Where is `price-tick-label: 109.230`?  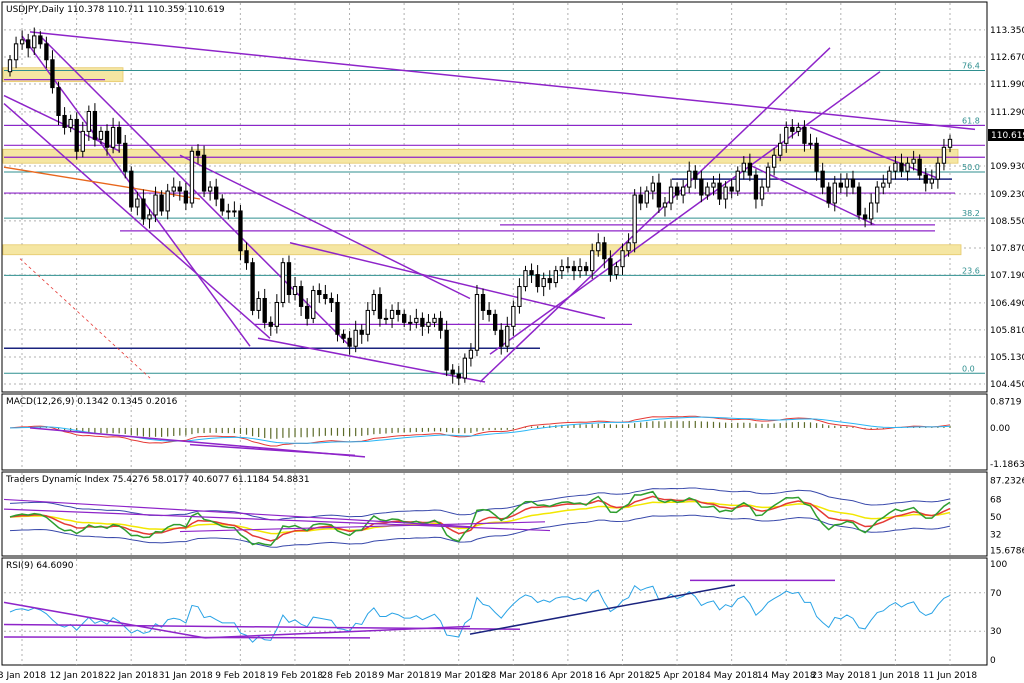
price-tick-label: 109.230 is located at coordinates (1007, 195).